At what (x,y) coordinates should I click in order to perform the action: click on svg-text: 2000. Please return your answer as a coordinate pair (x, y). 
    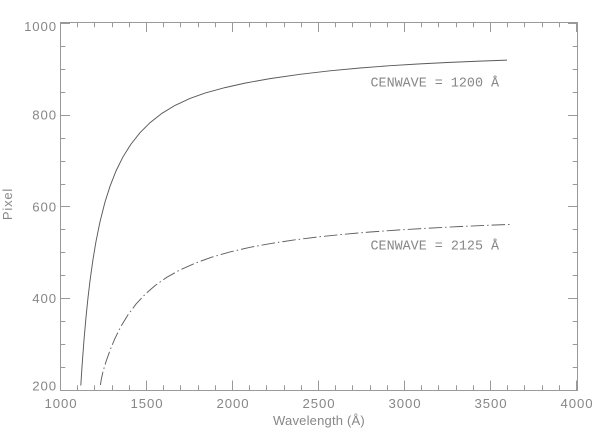
    Looking at the image, I should click on (233, 403).